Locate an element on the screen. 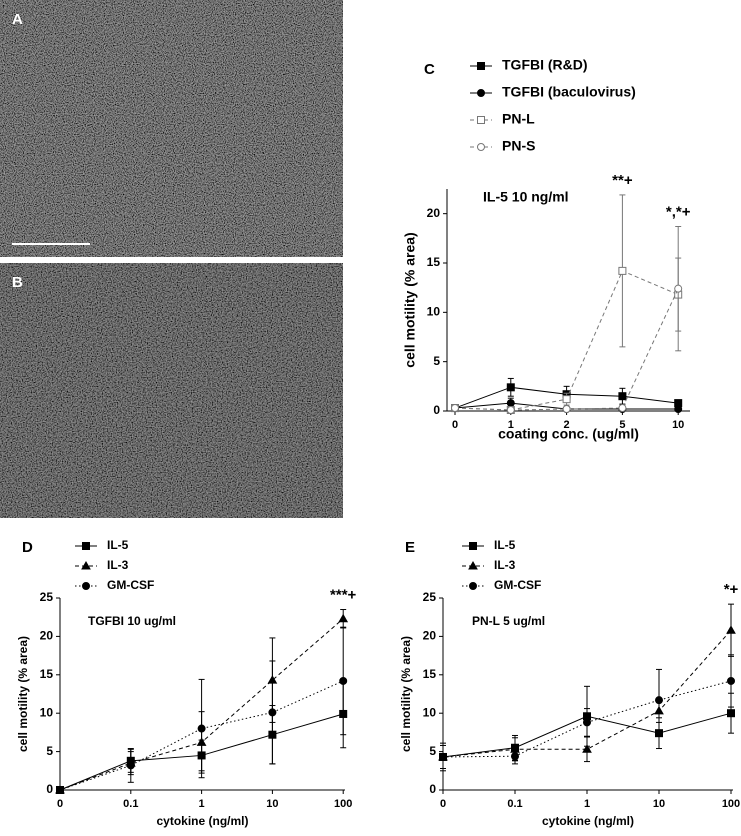 The image size is (741, 836). legend-label: TGFBI (baculovirus) is located at coordinates (569, 92).